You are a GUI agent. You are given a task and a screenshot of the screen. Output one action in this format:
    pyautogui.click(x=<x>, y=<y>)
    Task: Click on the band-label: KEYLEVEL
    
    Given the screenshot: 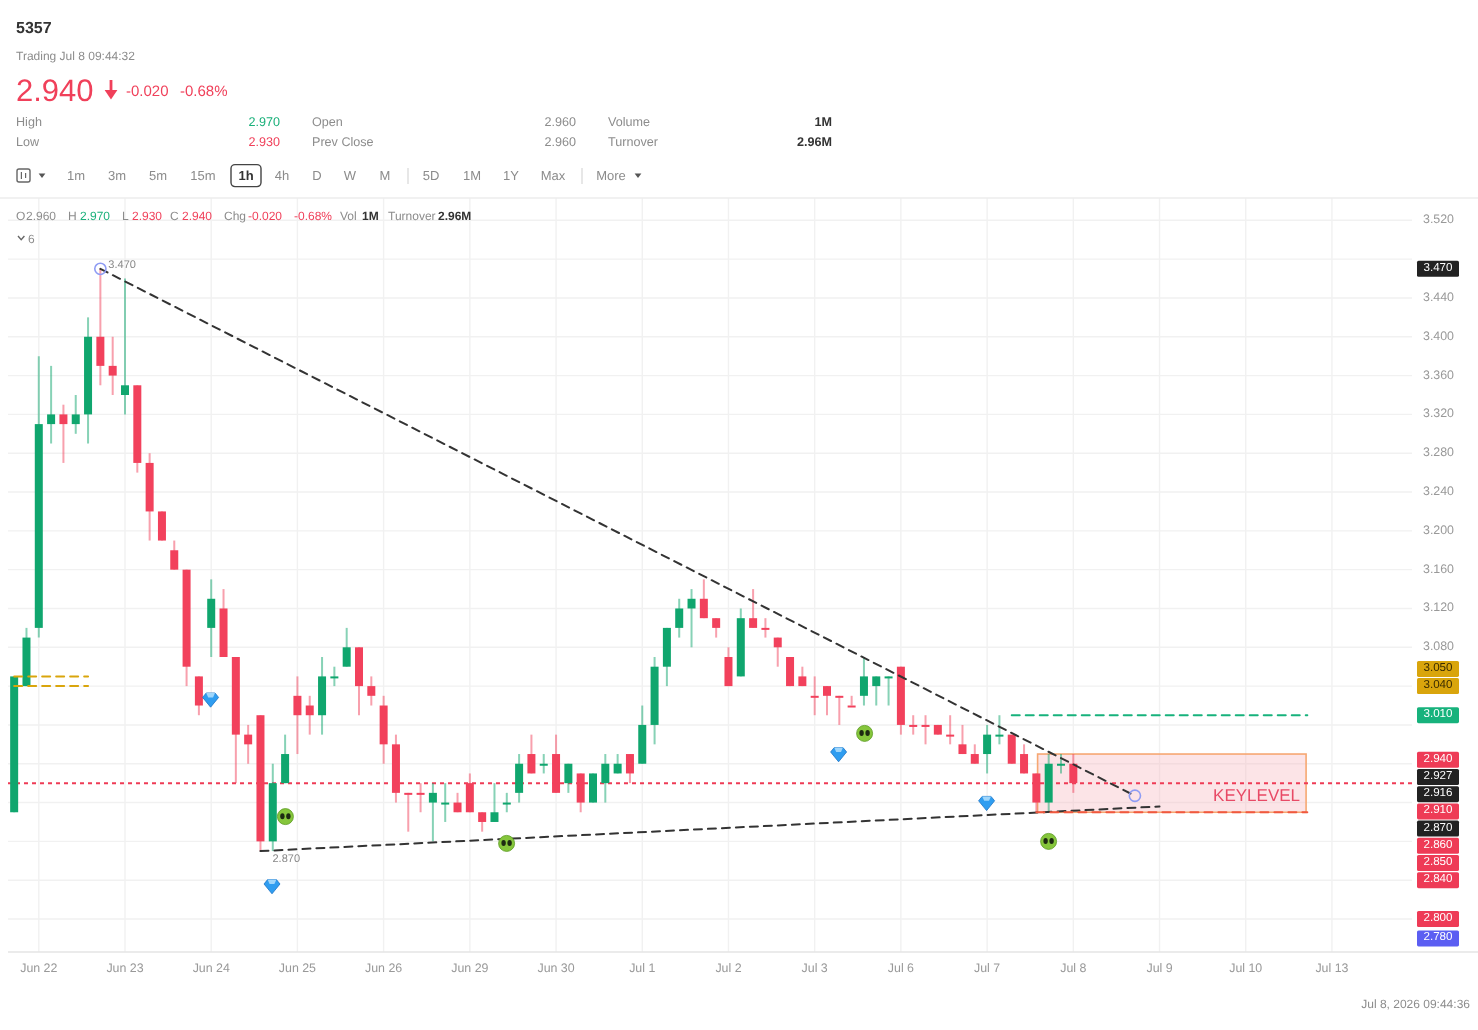 What is the action you would take?
    pyautogui.click(x=1257, y=795)
    